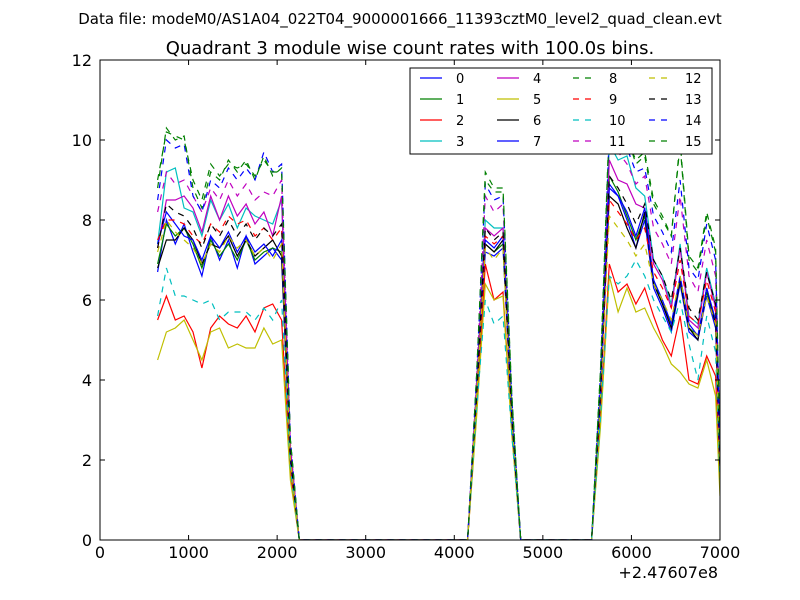 Image resolution: width=800 pixels, height=600 pixels. I want to click on legend-item-1: 1, so click(442, 100).